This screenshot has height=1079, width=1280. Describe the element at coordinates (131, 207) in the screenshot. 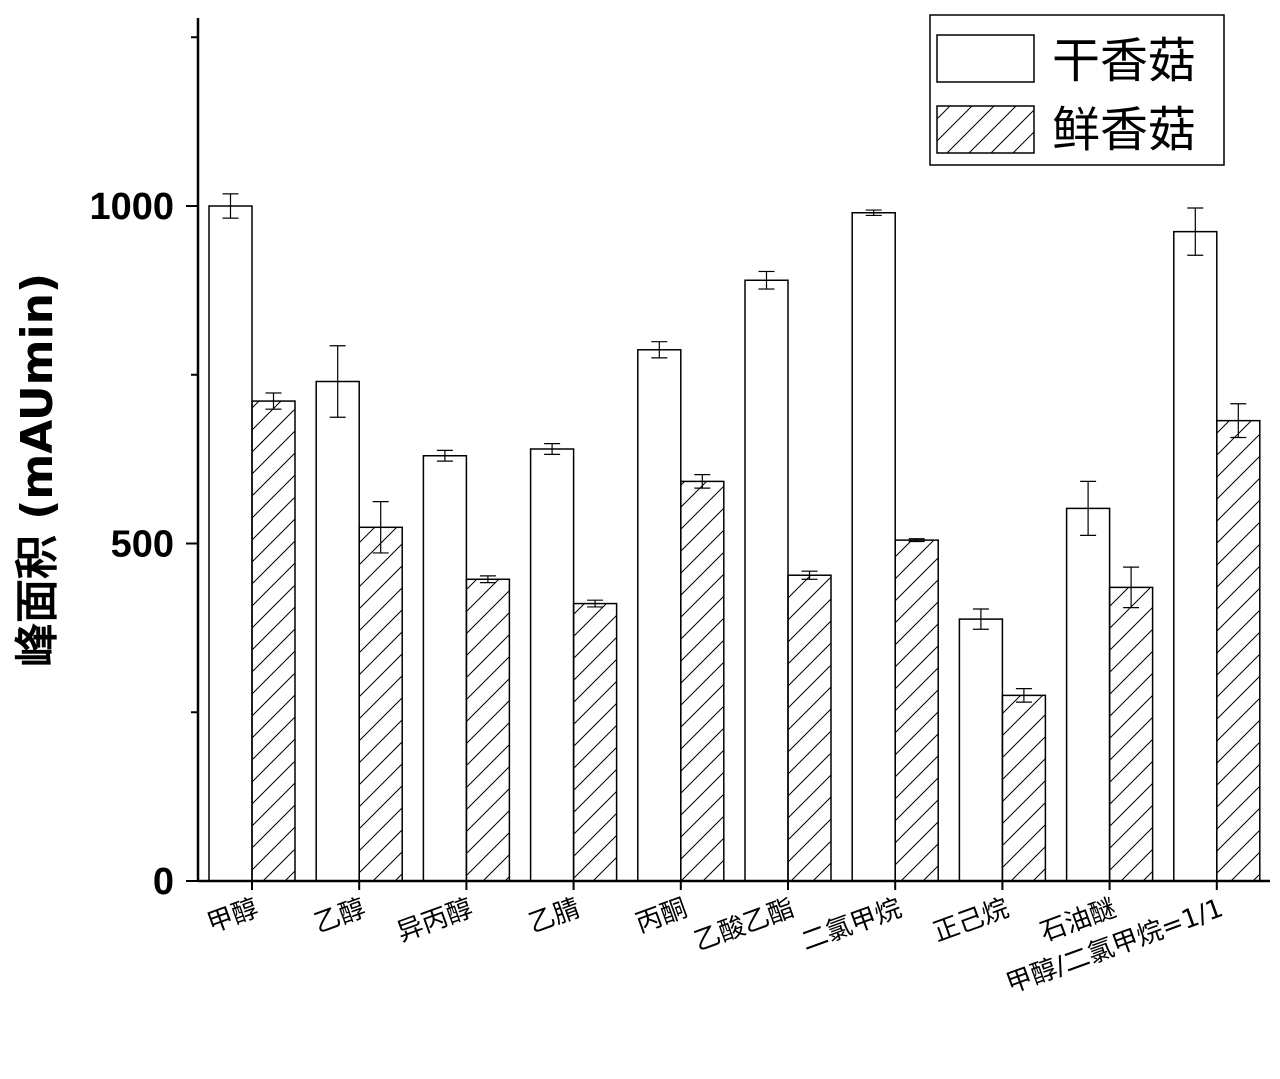

I see `y-tick-label: 1000` at that location.